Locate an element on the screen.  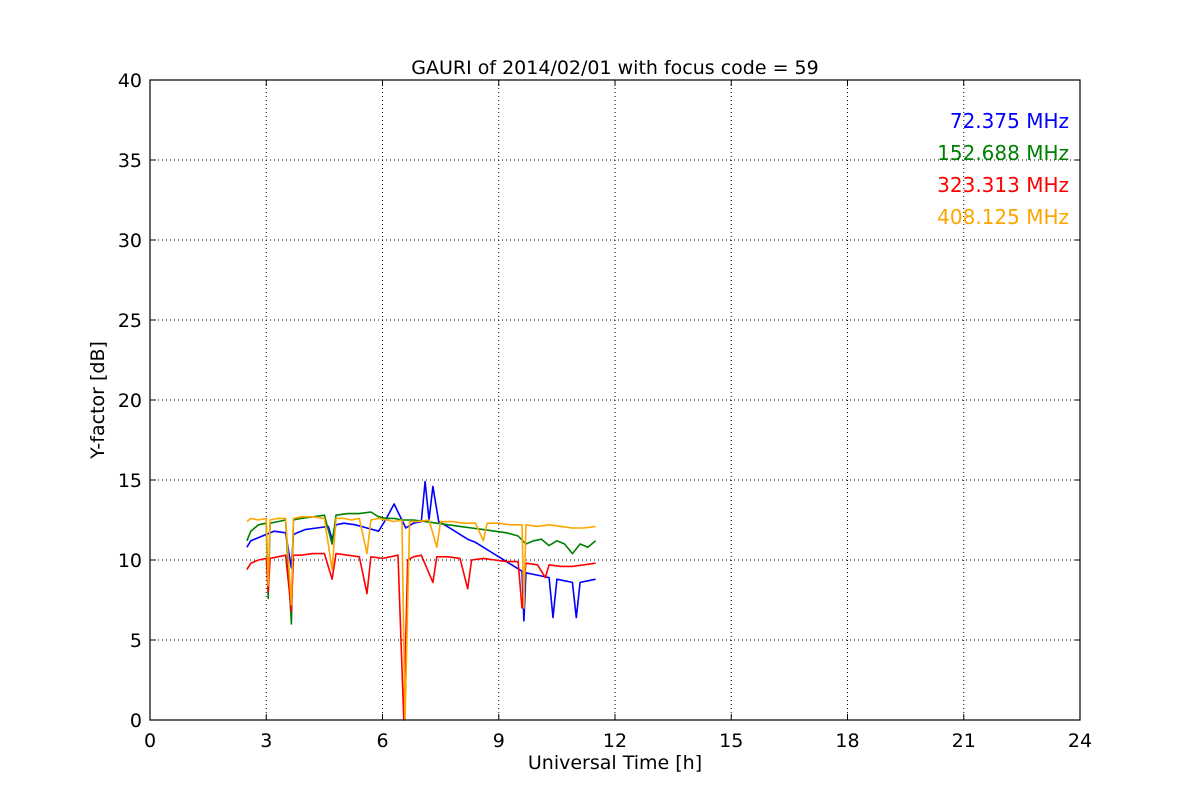
y-tick-label: 25 is located at coordinates (130, 321).